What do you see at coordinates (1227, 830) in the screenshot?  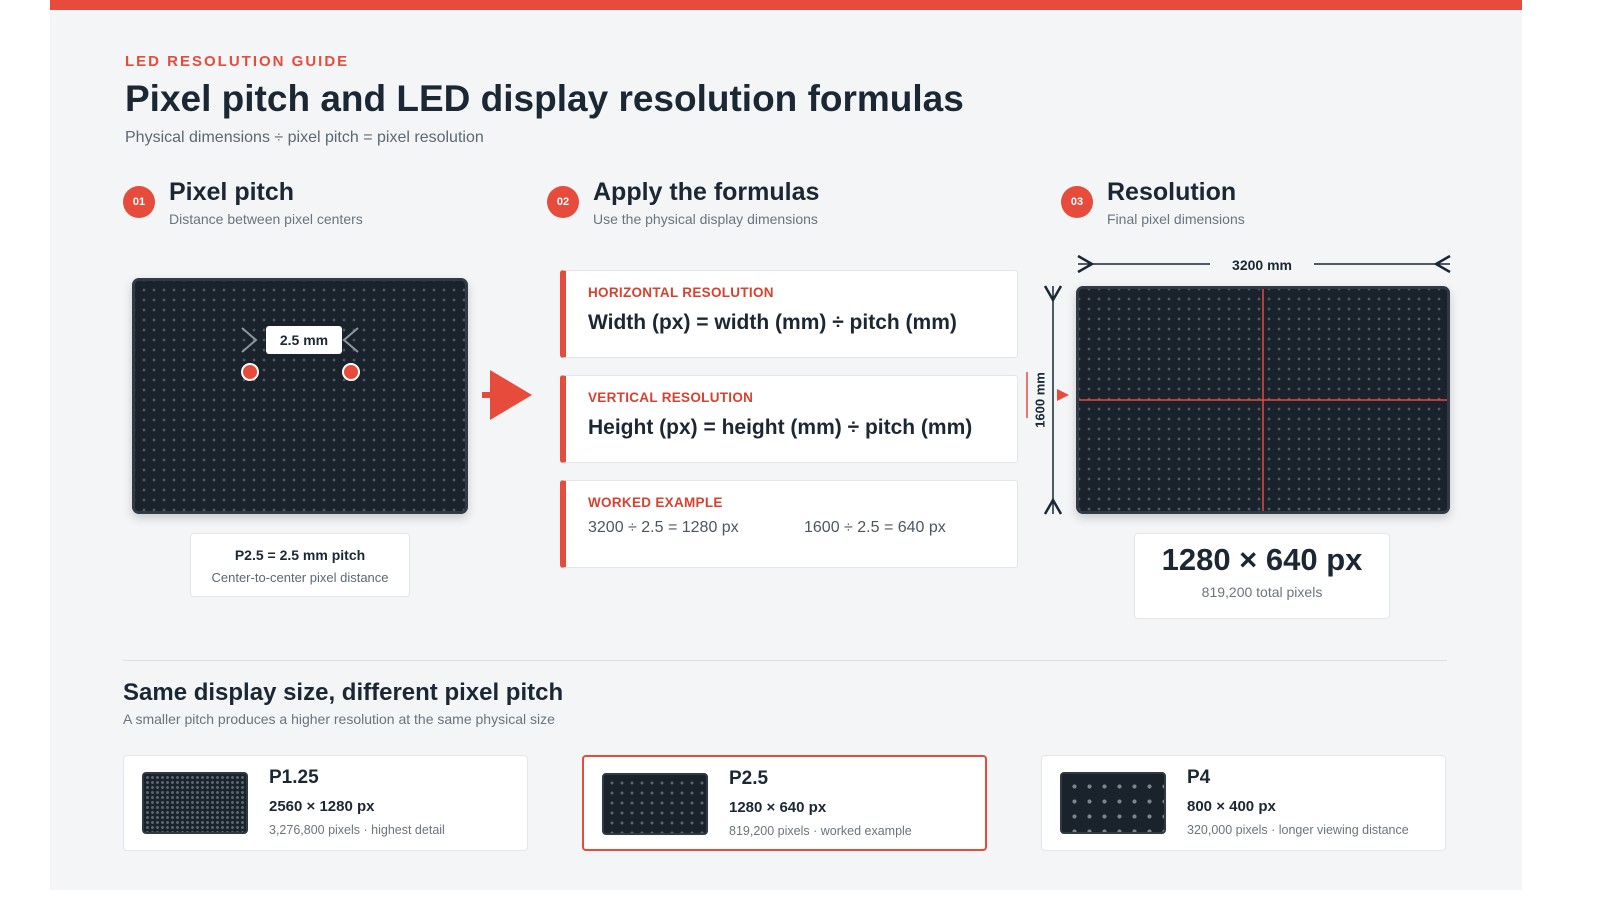 I see `pitch-pixels: 320,000 pixels` at bounding box center [1227, 830].